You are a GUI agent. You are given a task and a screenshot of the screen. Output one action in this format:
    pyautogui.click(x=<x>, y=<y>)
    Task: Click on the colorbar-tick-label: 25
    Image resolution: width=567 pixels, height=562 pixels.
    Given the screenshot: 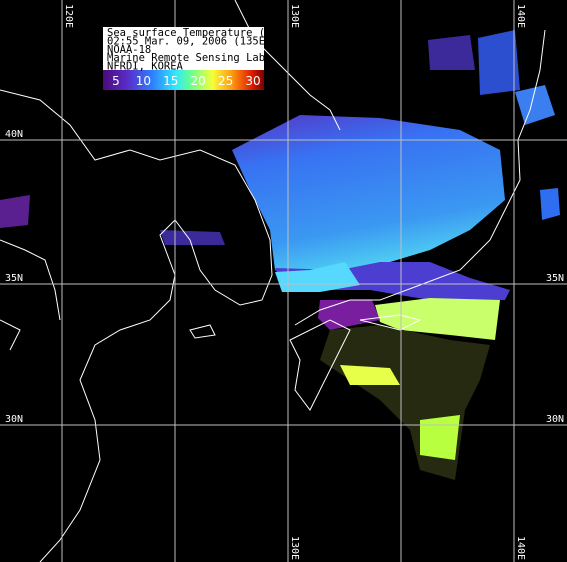 What is the action you would take?
    pyautogui.click(x=225, y=81)
    